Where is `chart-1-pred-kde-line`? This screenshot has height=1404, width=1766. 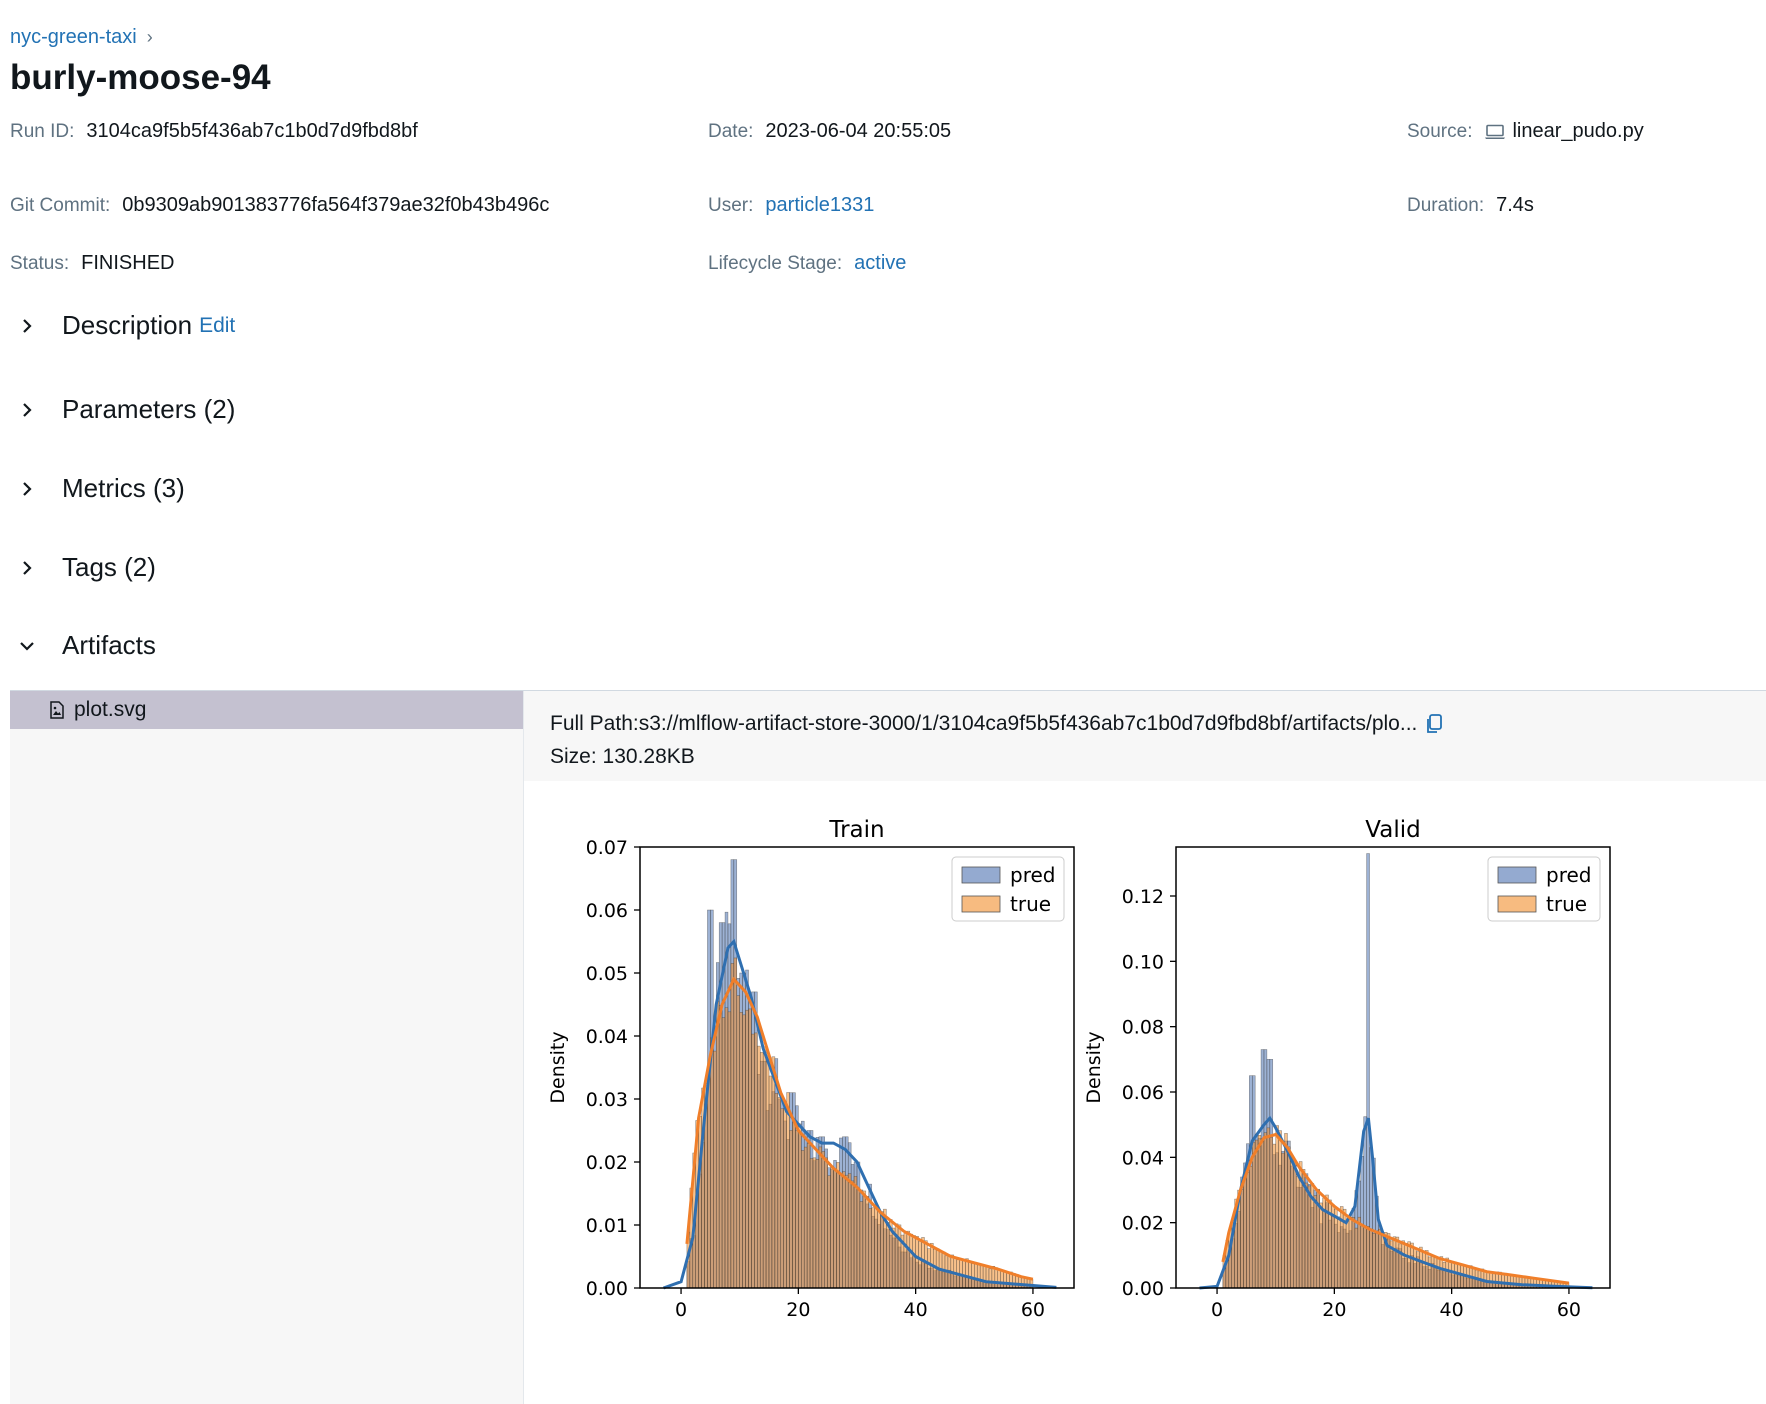 chart-1-pred-kde-line is located at coordinates (859, 1114).